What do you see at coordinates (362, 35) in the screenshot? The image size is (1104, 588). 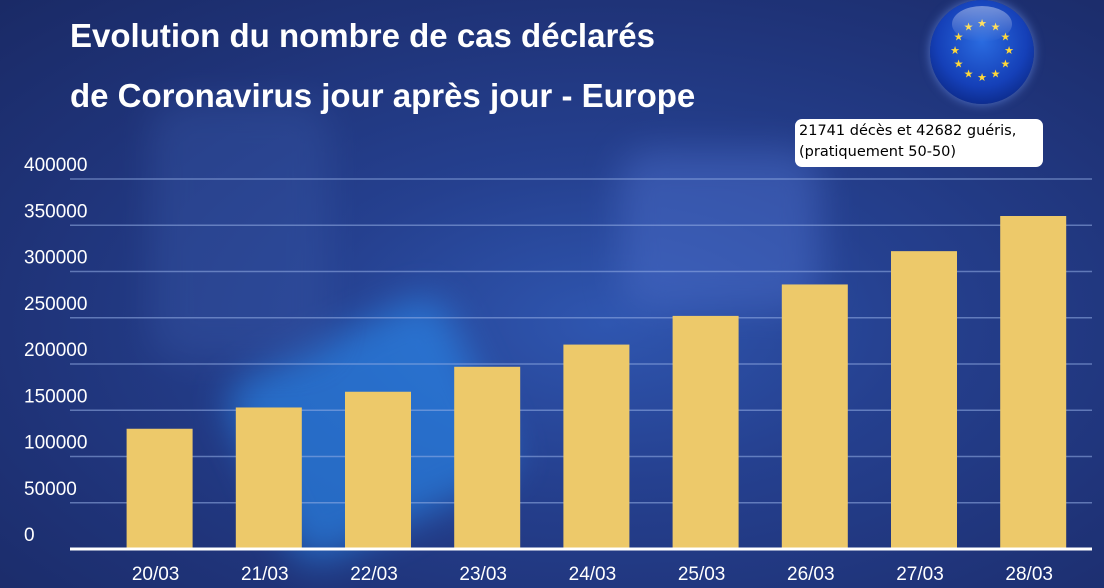 I see `title-line-1: Evolution du nombre de cas déclarés` at bounding box center [362, 35].